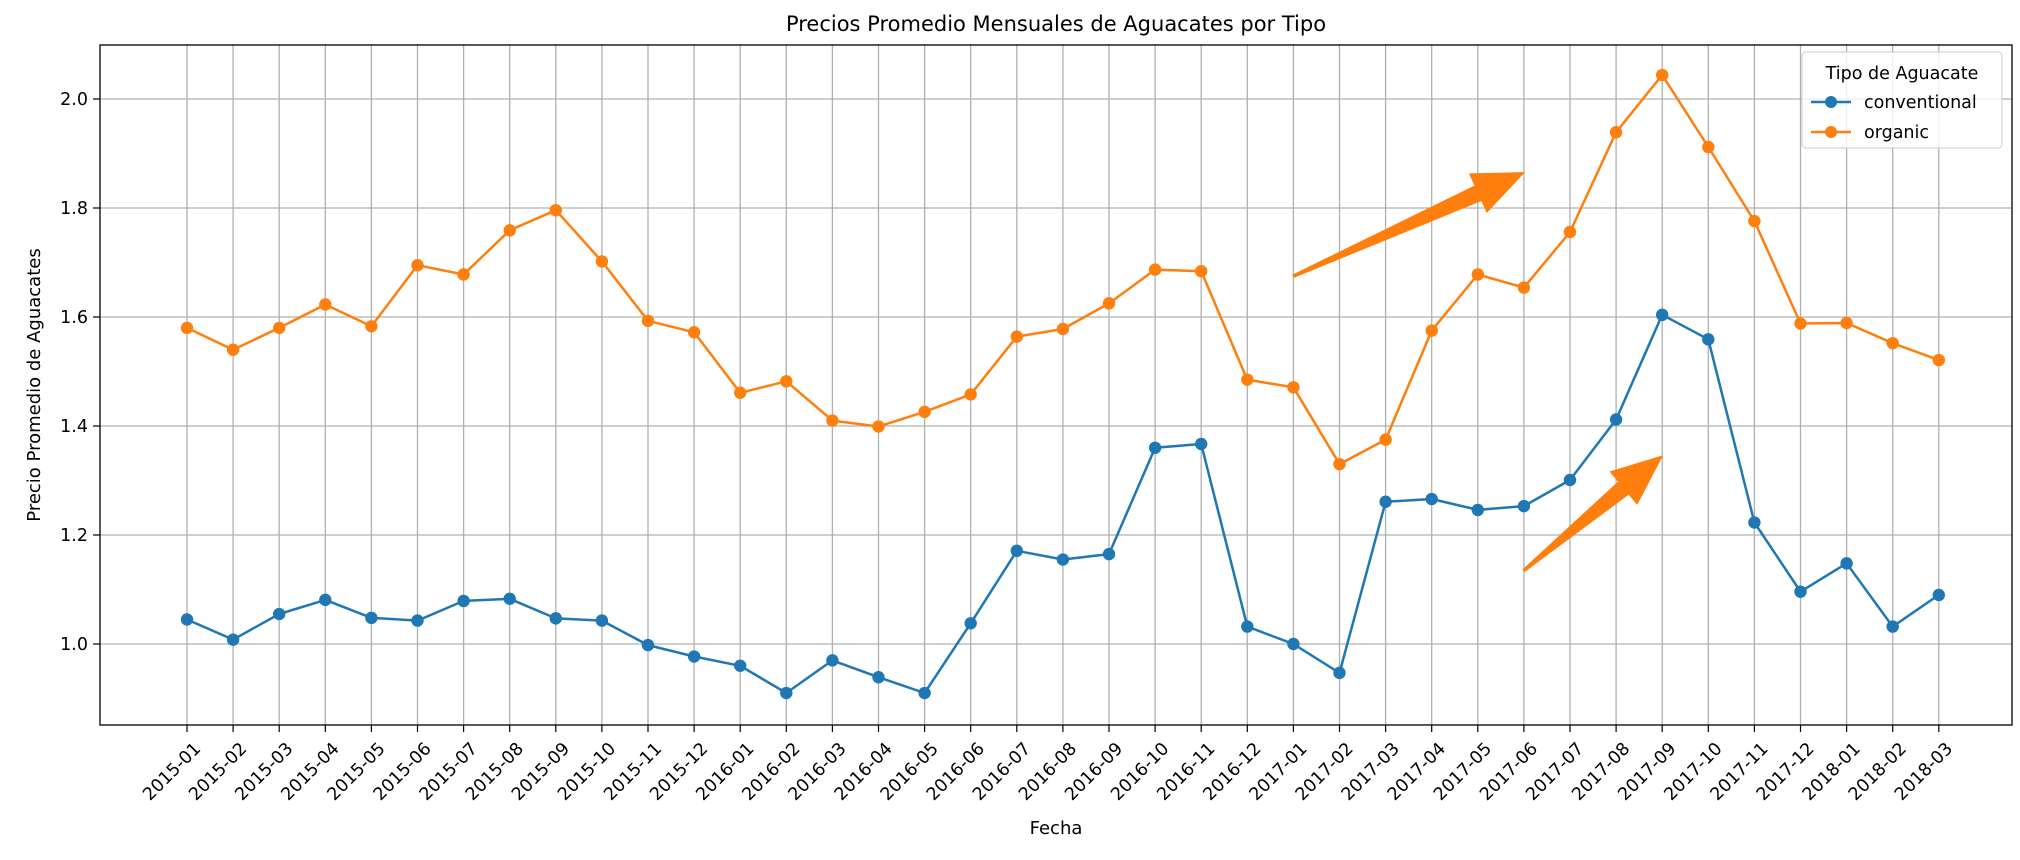 This screenshot has height=860, width=2020. I want to click on y-tick-label-1.2: 1.2, so click(74, 536).